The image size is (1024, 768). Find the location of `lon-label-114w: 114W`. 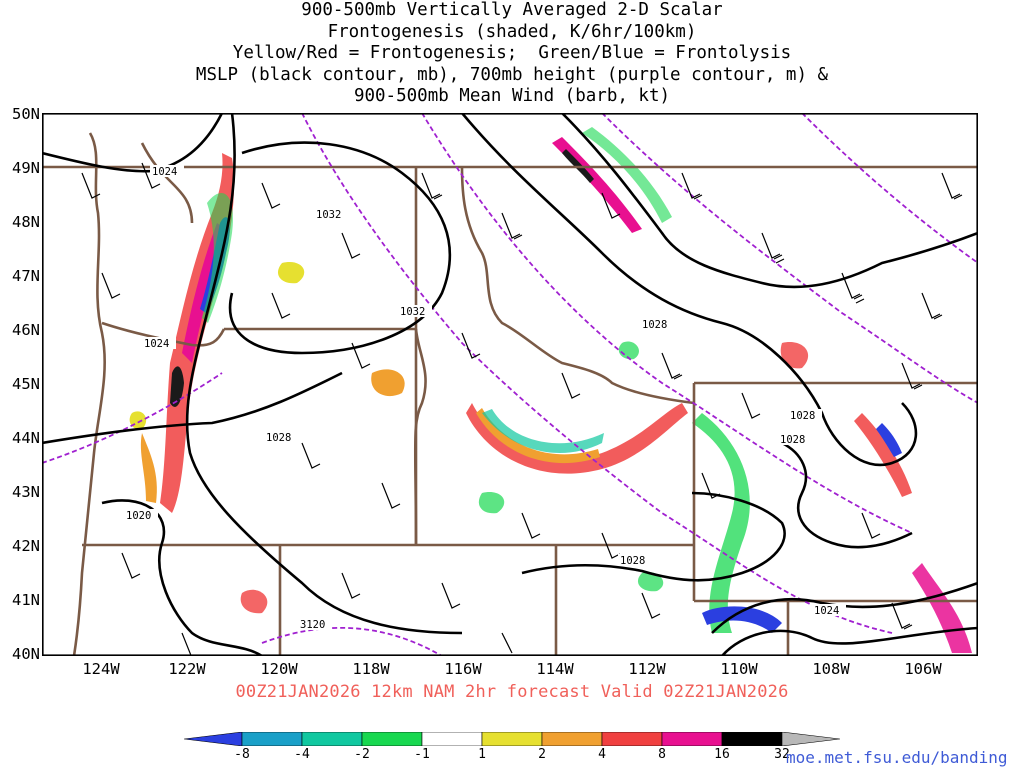

lon-label-114w: 114W is located at coordinates (555, 669).